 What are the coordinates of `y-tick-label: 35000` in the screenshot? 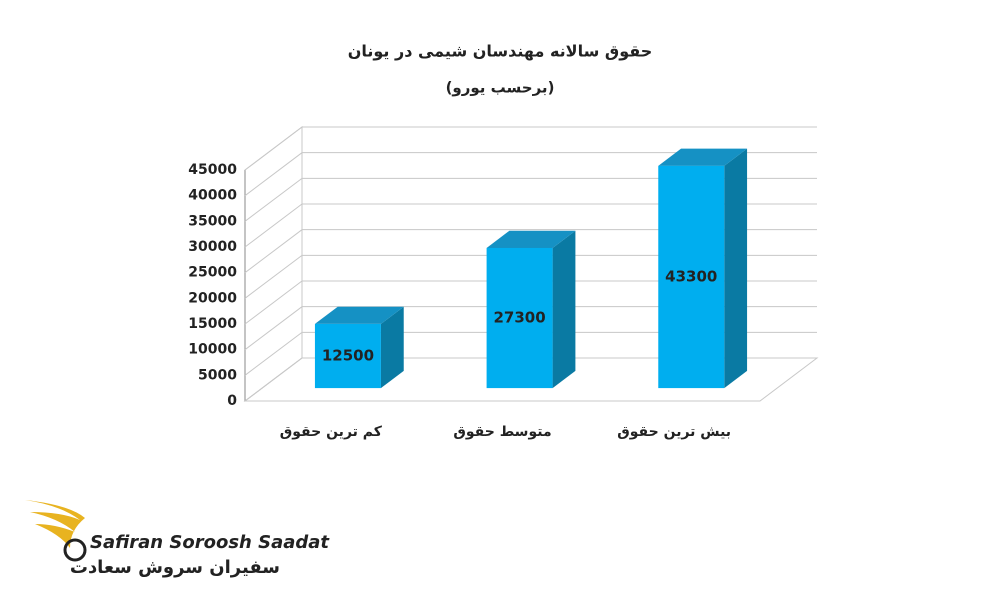 It's located at (212, 221).